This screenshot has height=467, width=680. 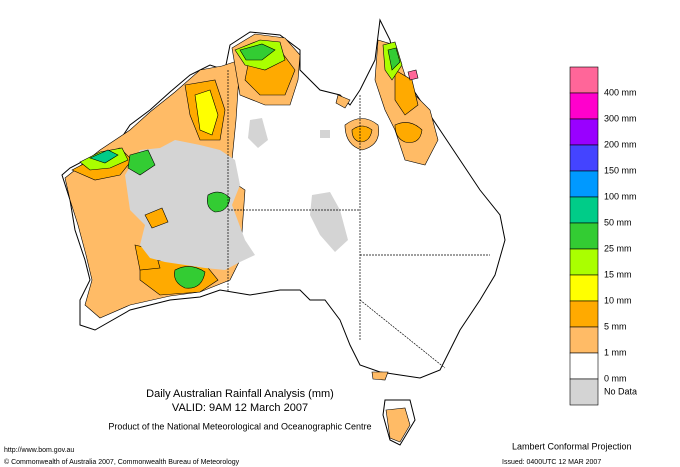 What do you see at coordinates (39, 450) in the screenshot?
I see `website-url: http://www.bom.gov.au` at bounding box center [39, 450].